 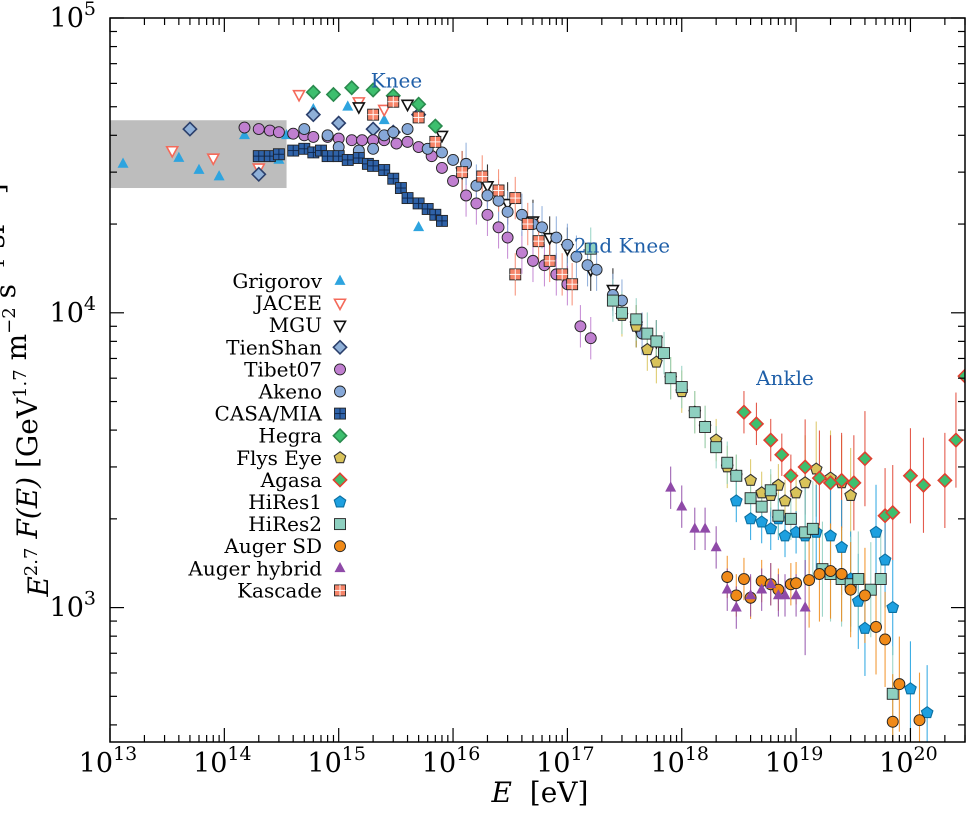 What do you see at coordinates (565, 761) in the screenshot?
I see `x-tick-label: 1017` at bounding box center [565, 761].